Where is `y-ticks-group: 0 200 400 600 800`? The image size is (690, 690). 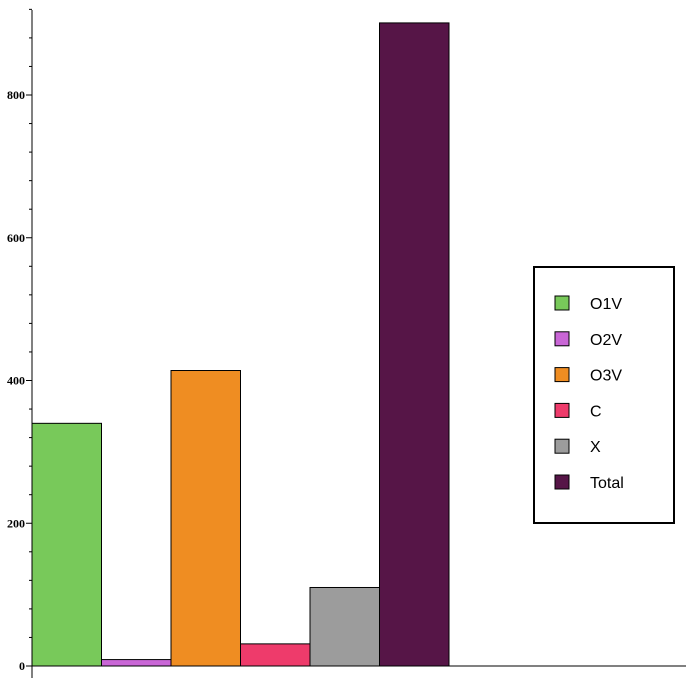 y-ticks-group: 0 200 400 600 800 is located at coordinates (19, 340).